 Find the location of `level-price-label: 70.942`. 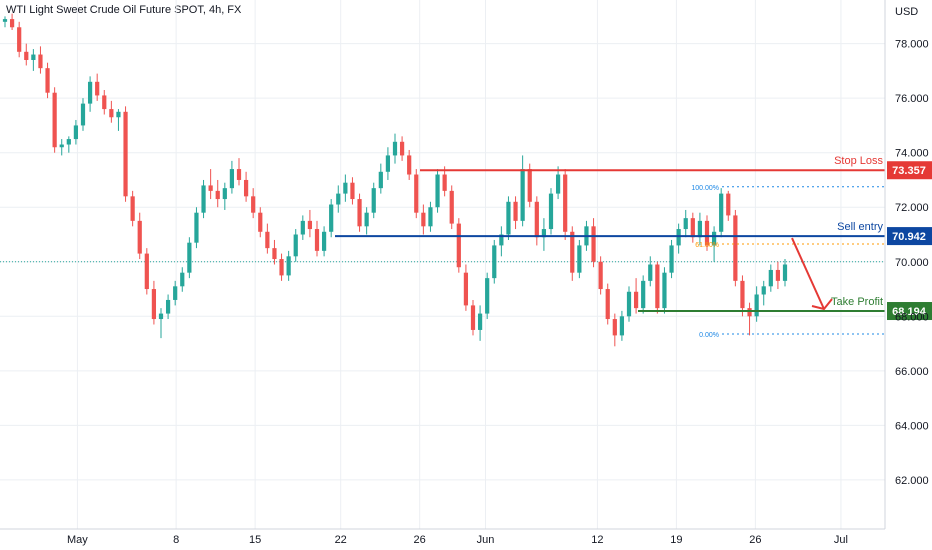

level-price-label: 70.942 is located at coordinates (909, 237).